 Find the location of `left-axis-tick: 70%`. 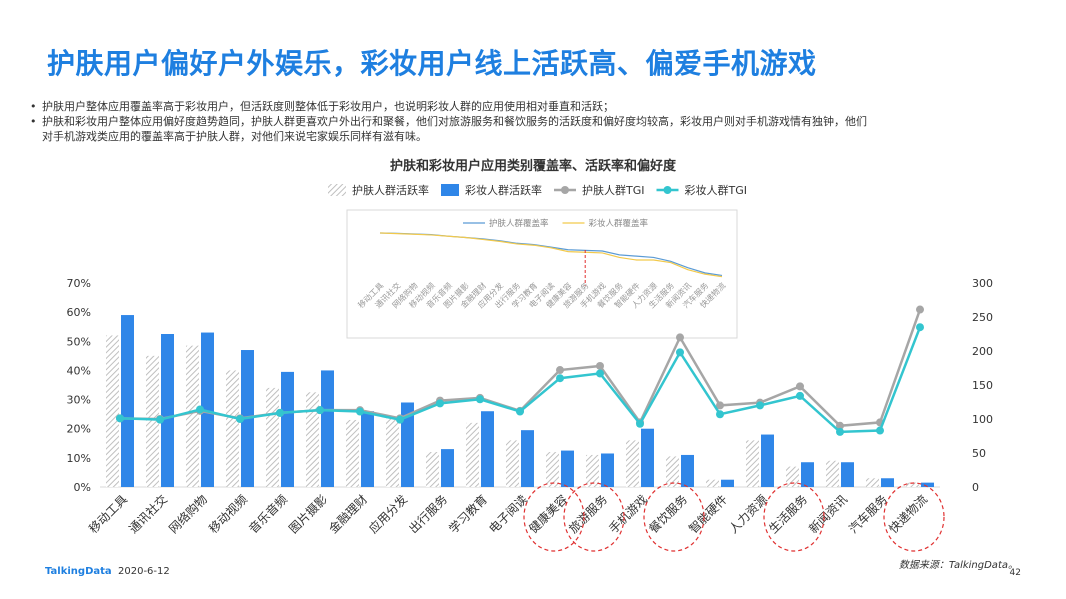

left-axis-tick: 70% is located at coordinates (79, 283).